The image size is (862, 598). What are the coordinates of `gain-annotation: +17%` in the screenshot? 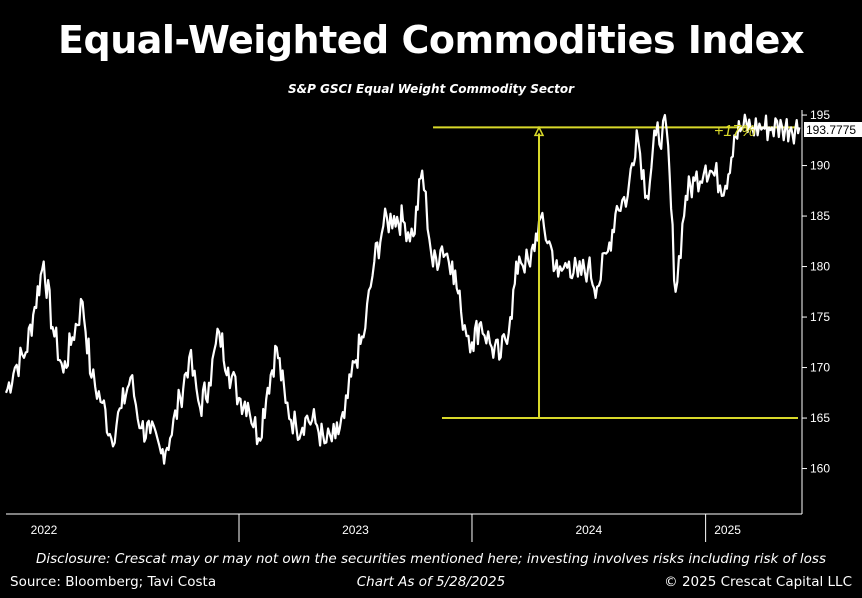 It's located at (734, 131).